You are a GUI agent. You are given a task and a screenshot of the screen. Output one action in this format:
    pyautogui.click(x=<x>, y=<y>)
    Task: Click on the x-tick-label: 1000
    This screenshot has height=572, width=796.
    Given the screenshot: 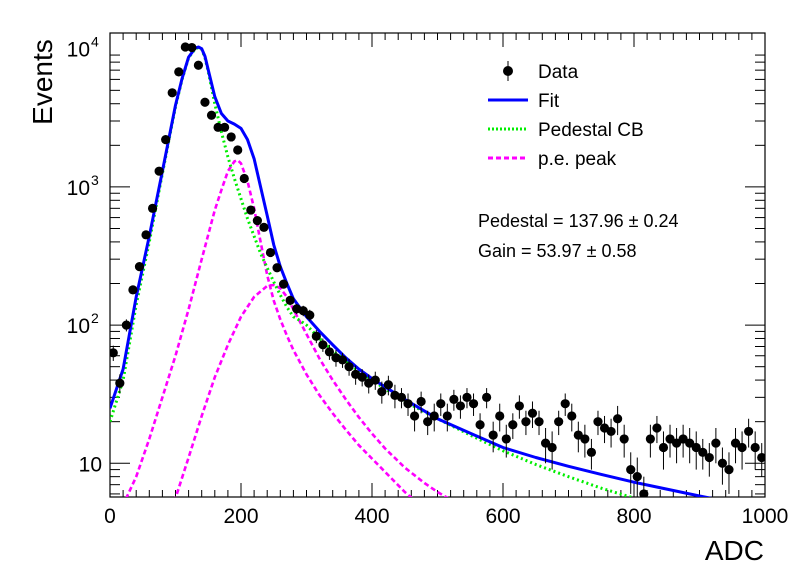 What is the action you would take?
    pyautogui.click(x=765, y=516)
    